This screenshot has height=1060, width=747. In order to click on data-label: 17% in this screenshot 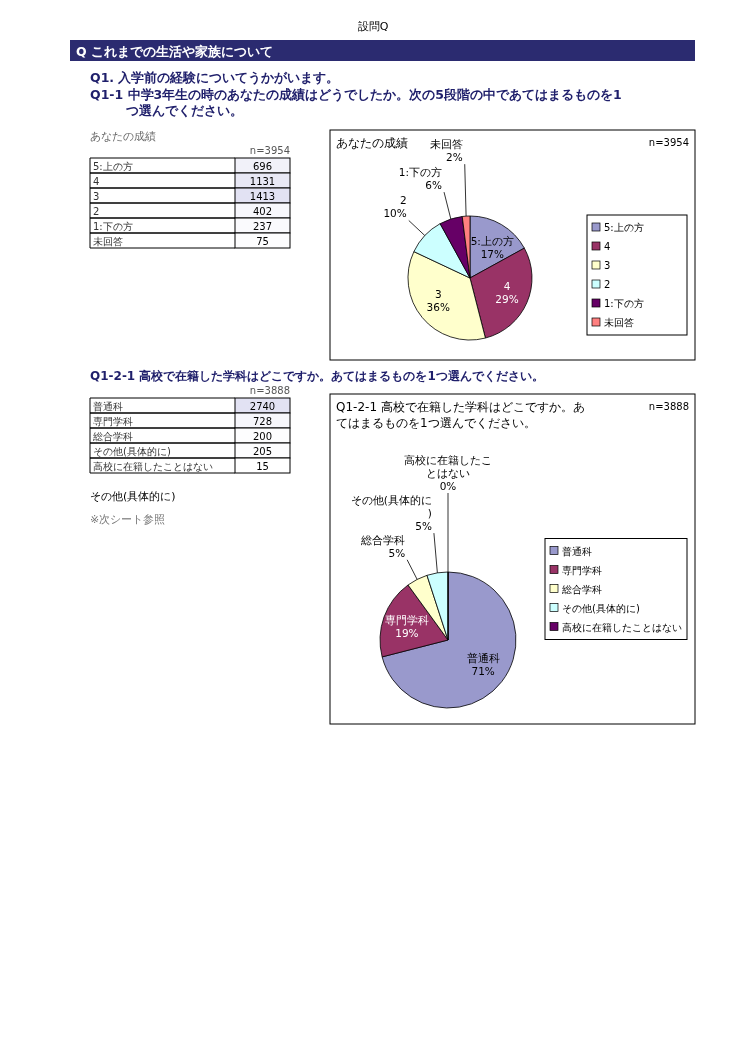, I will do `click(492, 253)`.